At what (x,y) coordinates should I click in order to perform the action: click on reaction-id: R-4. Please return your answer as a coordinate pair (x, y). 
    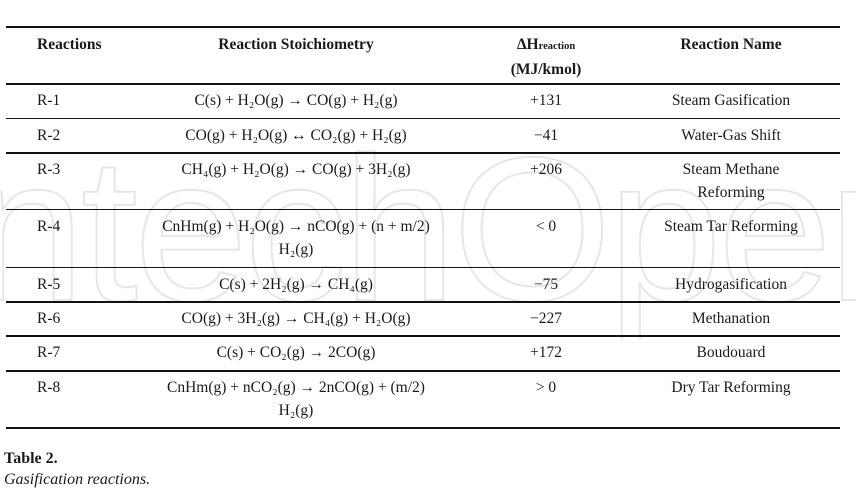
    Looking at the image, I should click on (48, 226).